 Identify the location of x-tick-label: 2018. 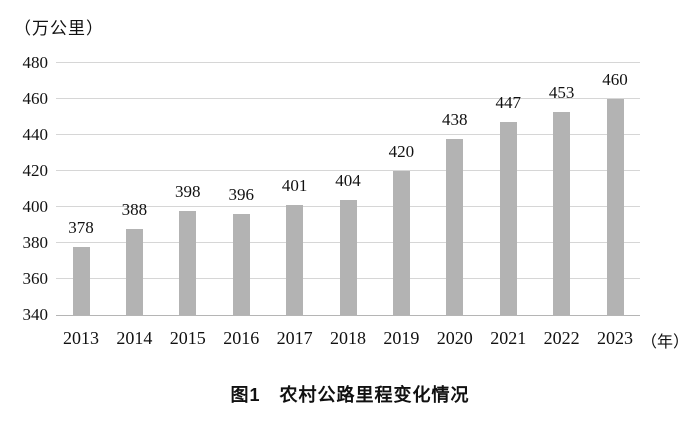
(348, 338).